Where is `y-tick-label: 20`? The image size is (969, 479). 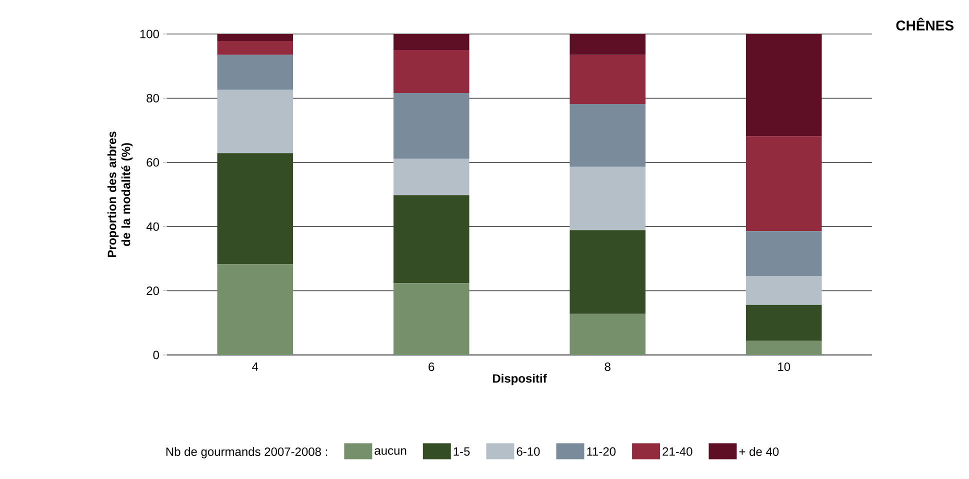
y-tick-label: 20 is located at coordinates (153, 291).